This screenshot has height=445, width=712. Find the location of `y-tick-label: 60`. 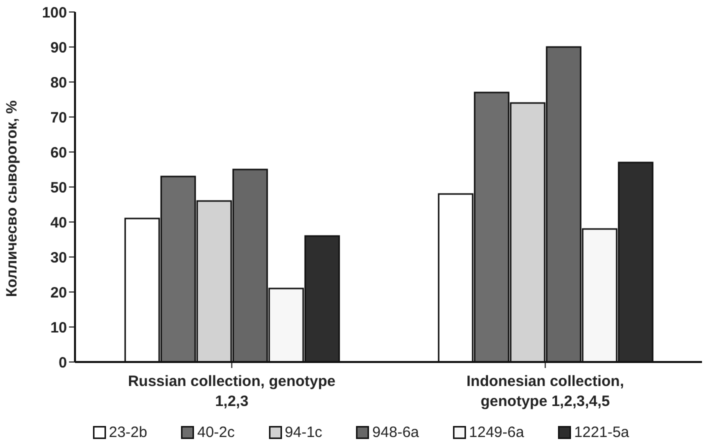

y-tick-label: 60 is located at coordinates (58, 153).